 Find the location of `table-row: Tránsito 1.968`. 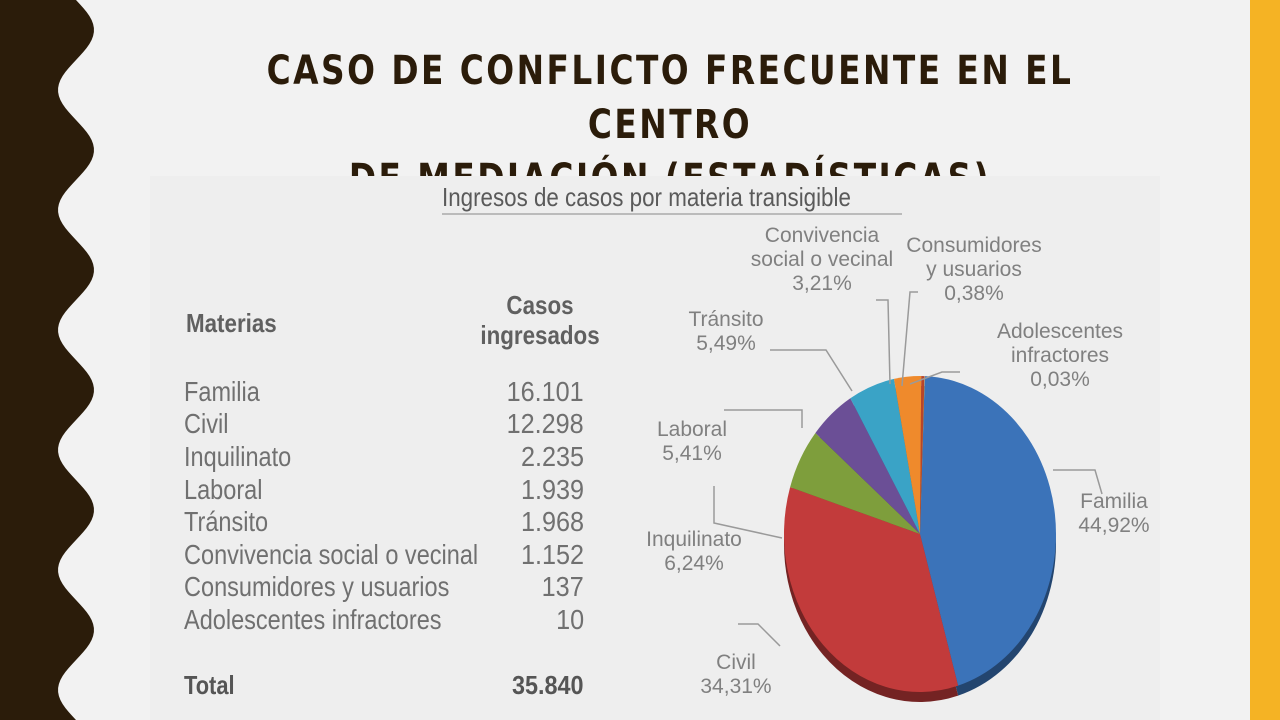

table-row: Tránsito 1.968 is located at coordinates (384, 522).